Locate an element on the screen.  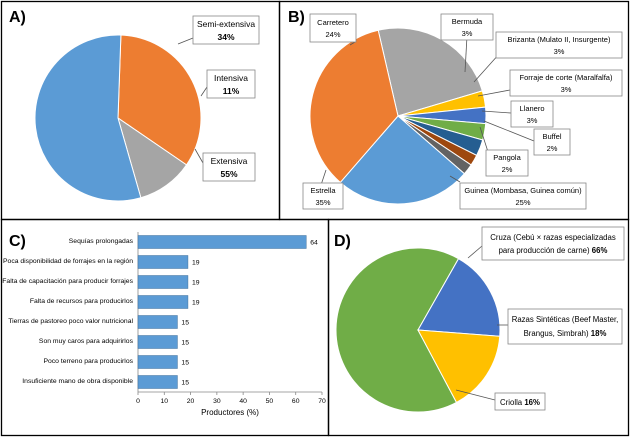
label-d-criolla: Criolla 16% is located at coordinates (520, 401).